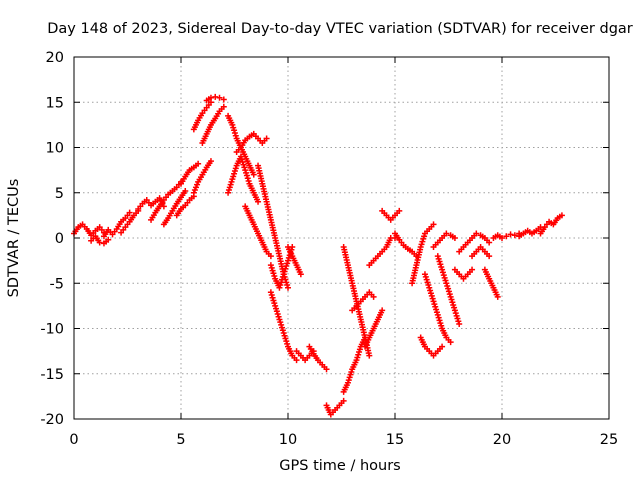 The image size is (640, 480). I want to click on x-tick-label: 15, so click(395, 440).